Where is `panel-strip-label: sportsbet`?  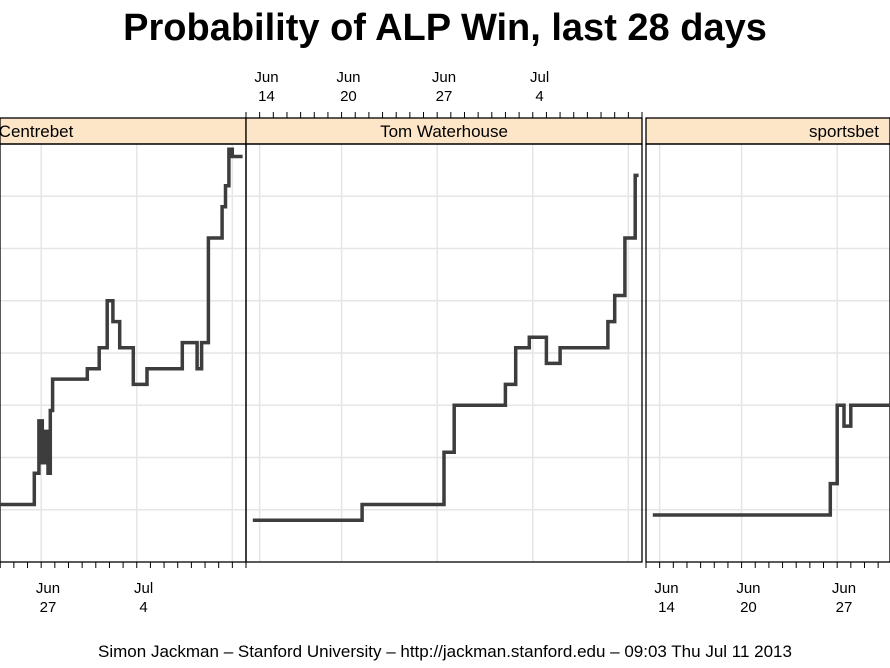 panel-strip-label: sportsbet is located at coordinates (844, 131).